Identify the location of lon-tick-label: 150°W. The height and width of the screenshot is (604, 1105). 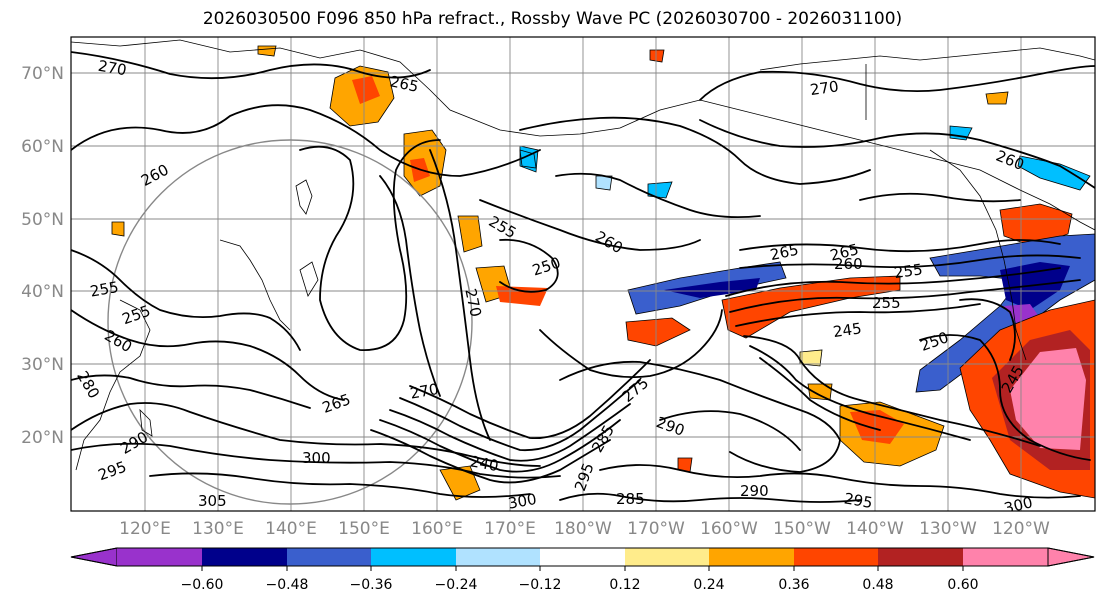
(802, 529).